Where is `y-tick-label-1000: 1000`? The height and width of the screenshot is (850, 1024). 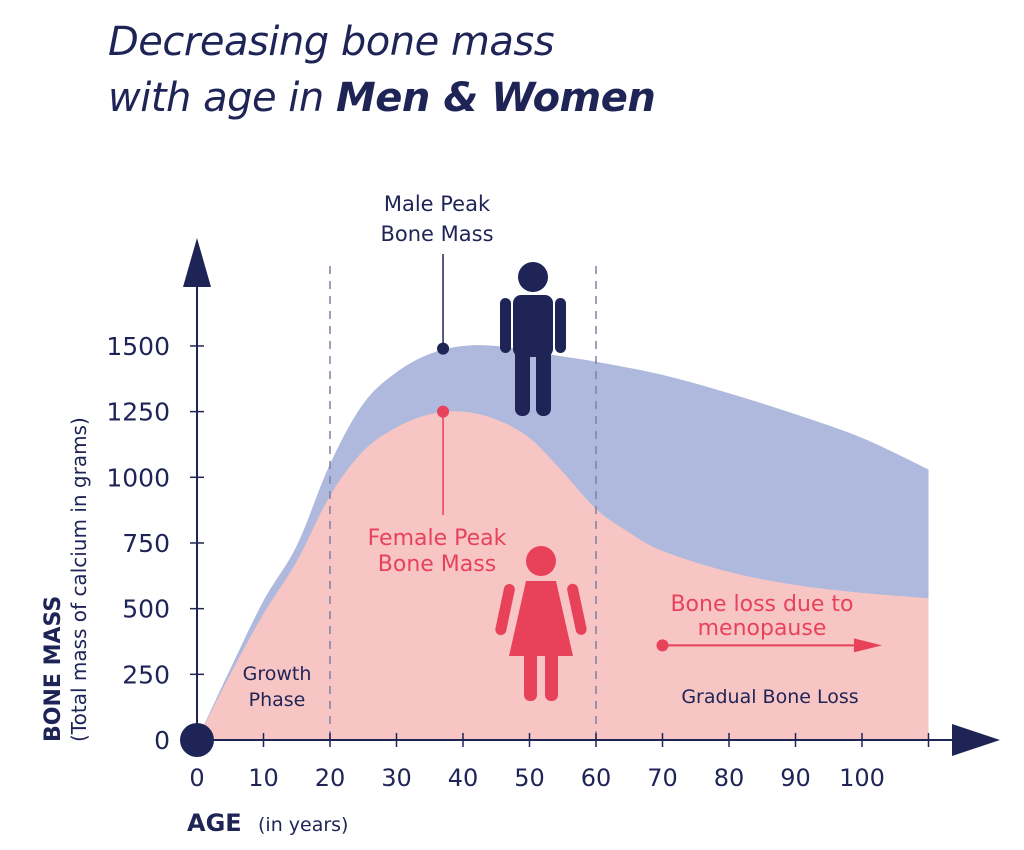
y-tick-label-1000: 1000 is located at coordinates (138, 477).